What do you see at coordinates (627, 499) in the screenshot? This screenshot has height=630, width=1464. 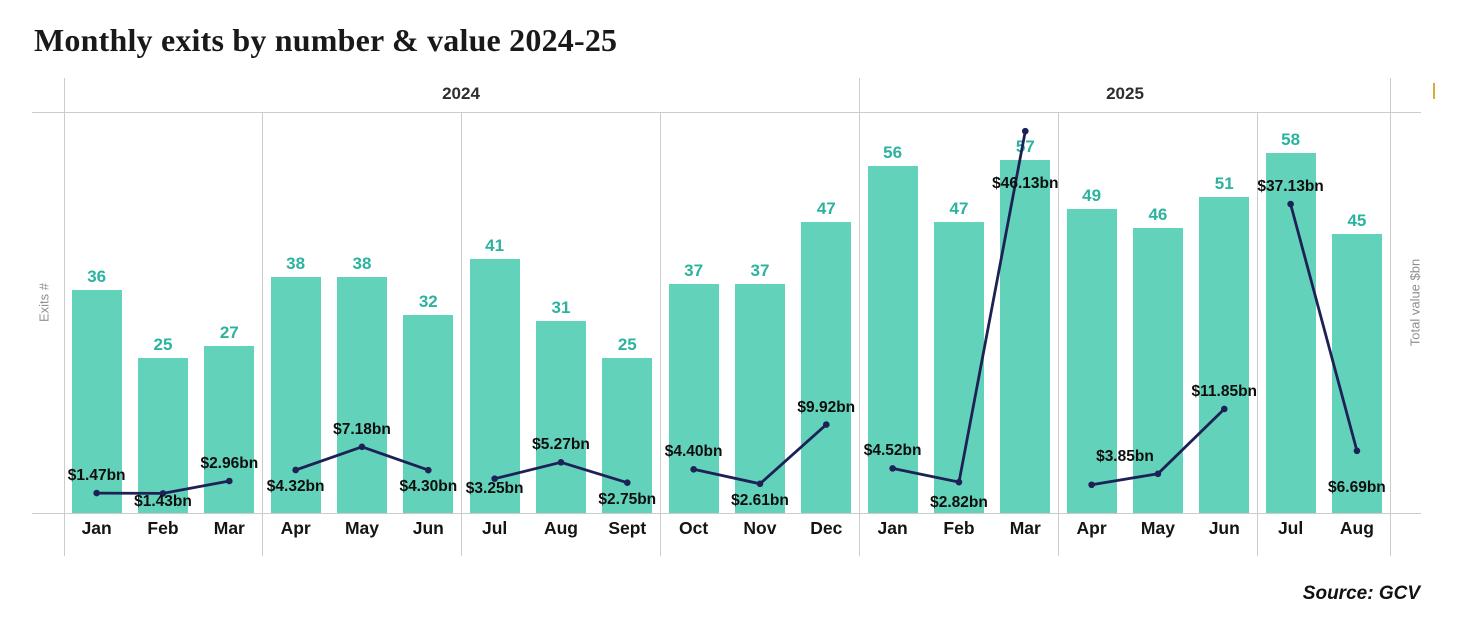 I see `value-label: $2.75bn` at bounding box center [627, 499].